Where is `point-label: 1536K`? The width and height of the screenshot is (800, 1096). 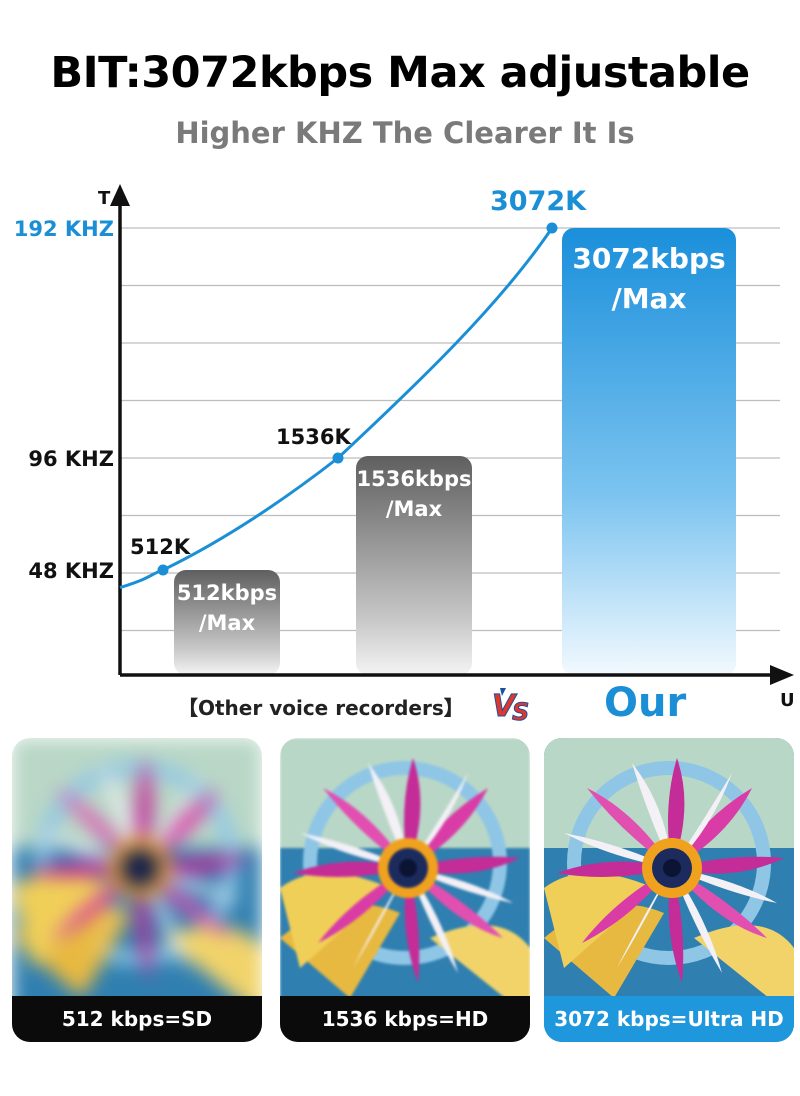
point-label: 1536K is located at coordinates (313, 437).